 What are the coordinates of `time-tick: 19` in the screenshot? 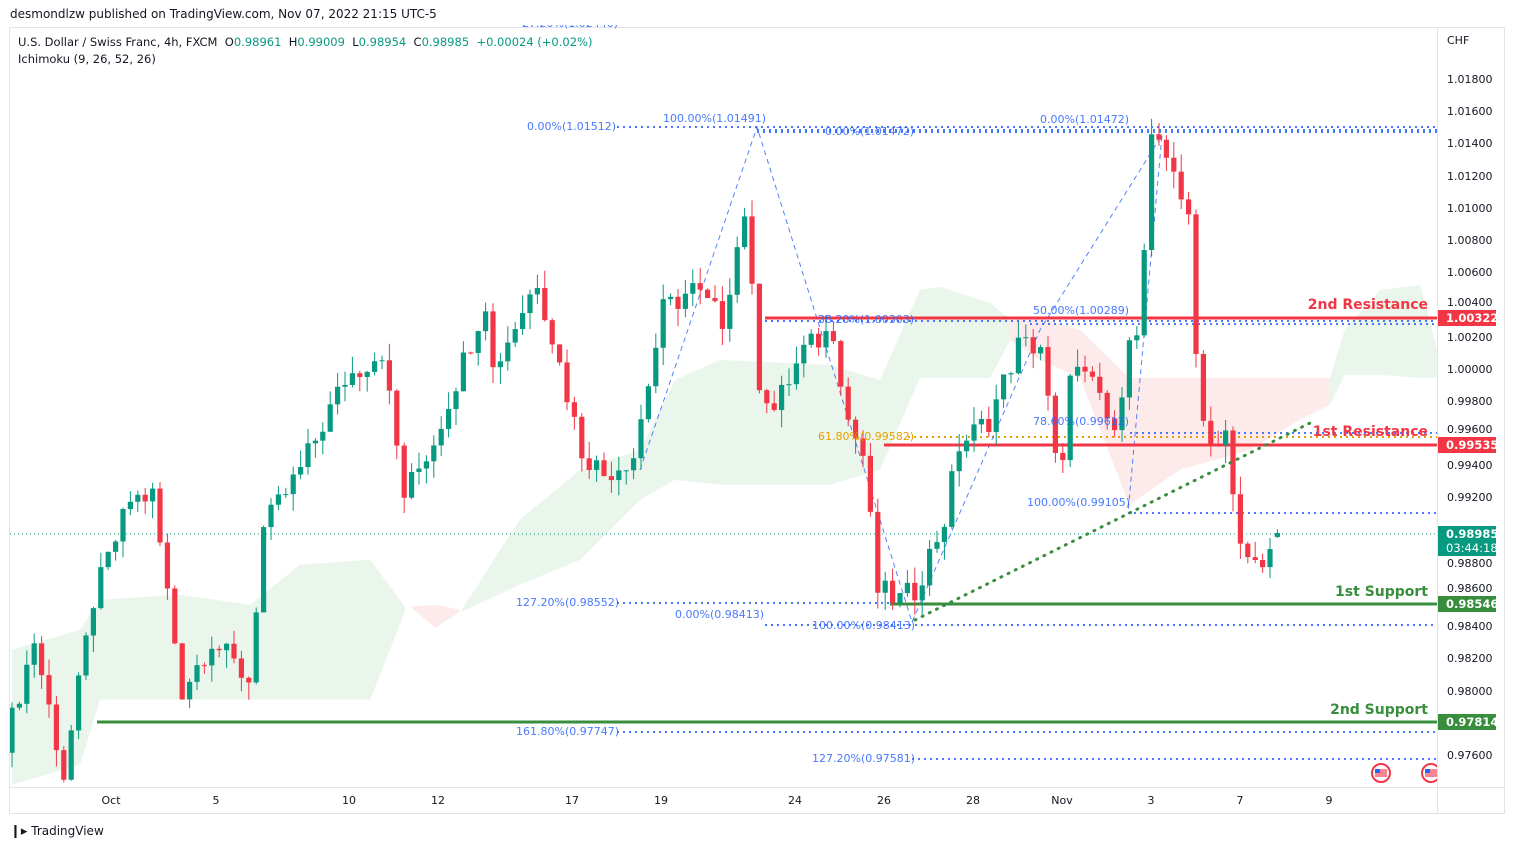 It's located at (661, 800).